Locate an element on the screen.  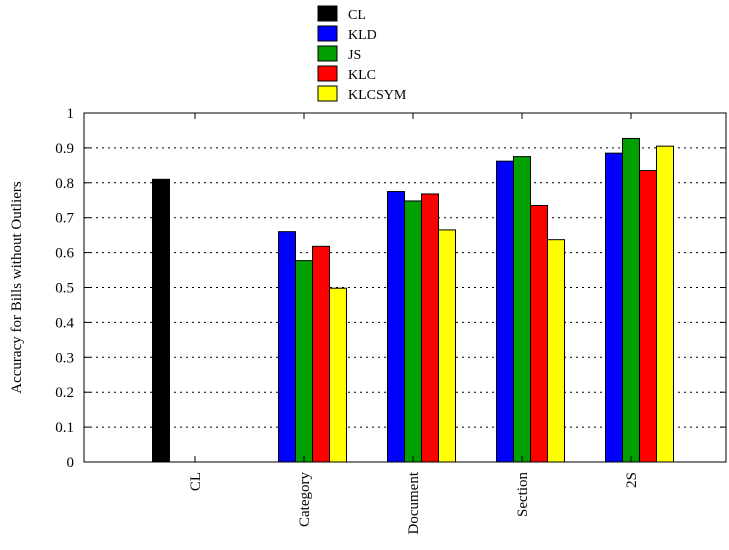
y-tick-label: 0.4 is located at coordinates (64, 323).